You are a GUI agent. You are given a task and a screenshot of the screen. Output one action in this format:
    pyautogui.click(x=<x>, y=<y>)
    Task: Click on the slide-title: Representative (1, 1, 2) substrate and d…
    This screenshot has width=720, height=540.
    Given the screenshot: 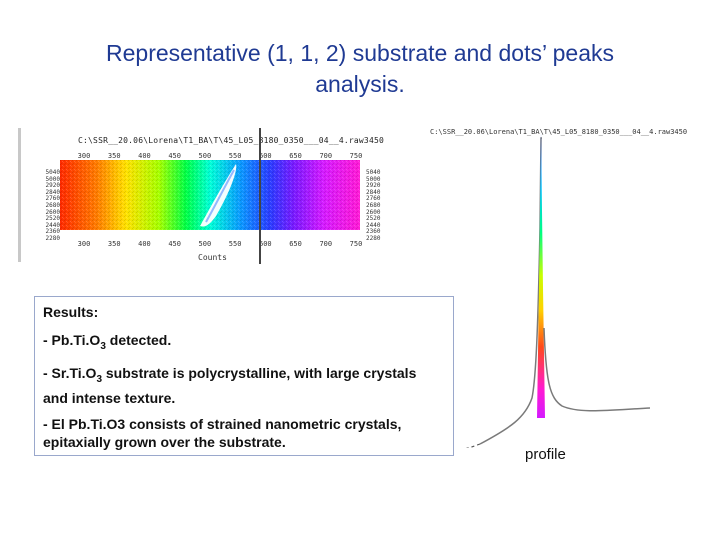 What is the action you would take?
    pyautogui.click(x=360, y=69)
    